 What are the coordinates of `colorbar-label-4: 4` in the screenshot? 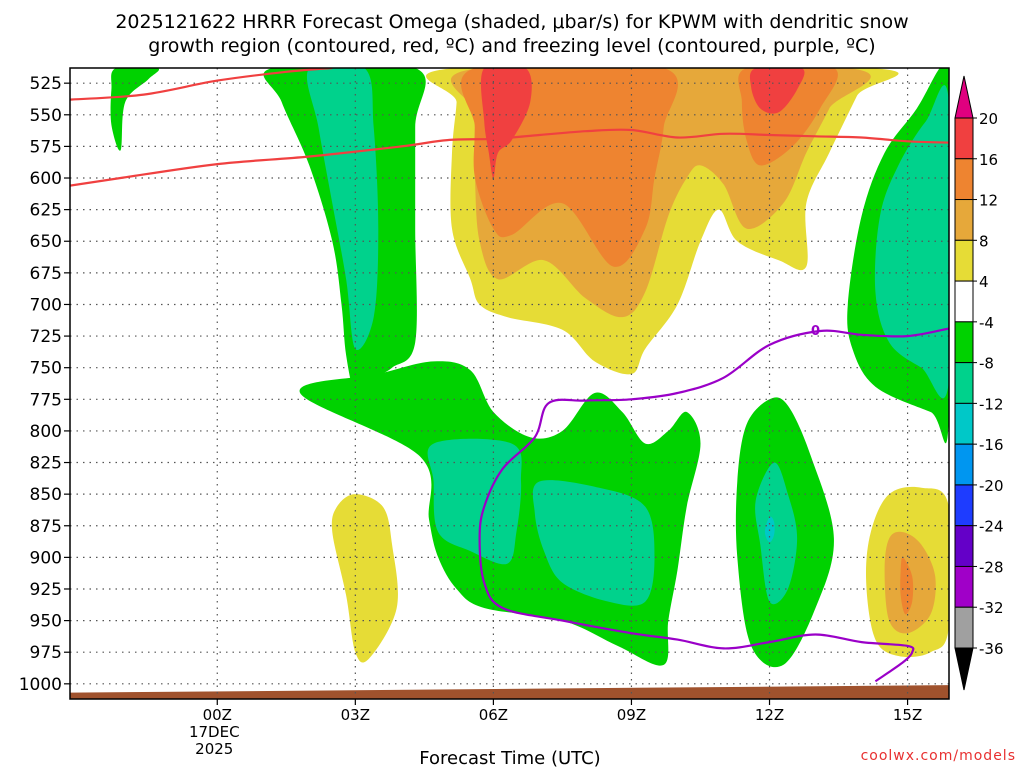 It's located at (984, 282).